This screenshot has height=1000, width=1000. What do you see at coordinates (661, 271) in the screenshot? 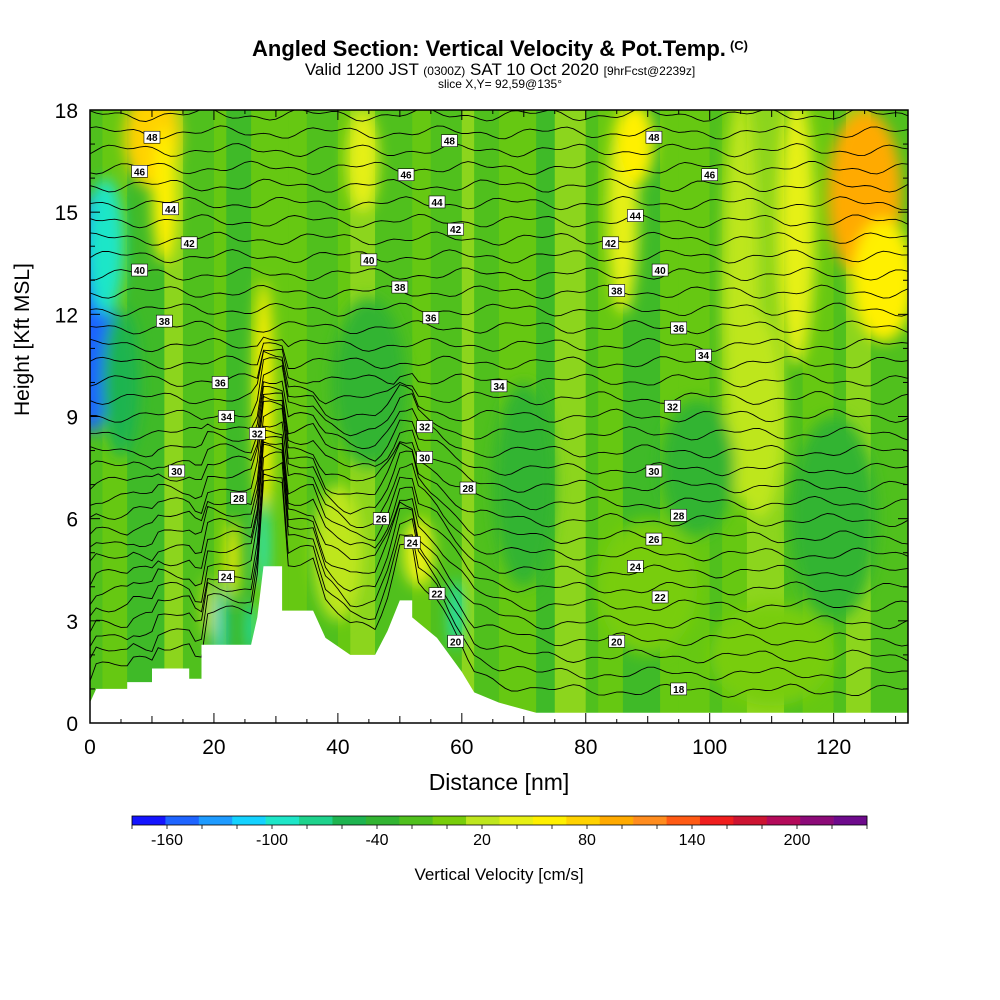
I see `theta-label-text: 40` at bounding box center [661, 271].